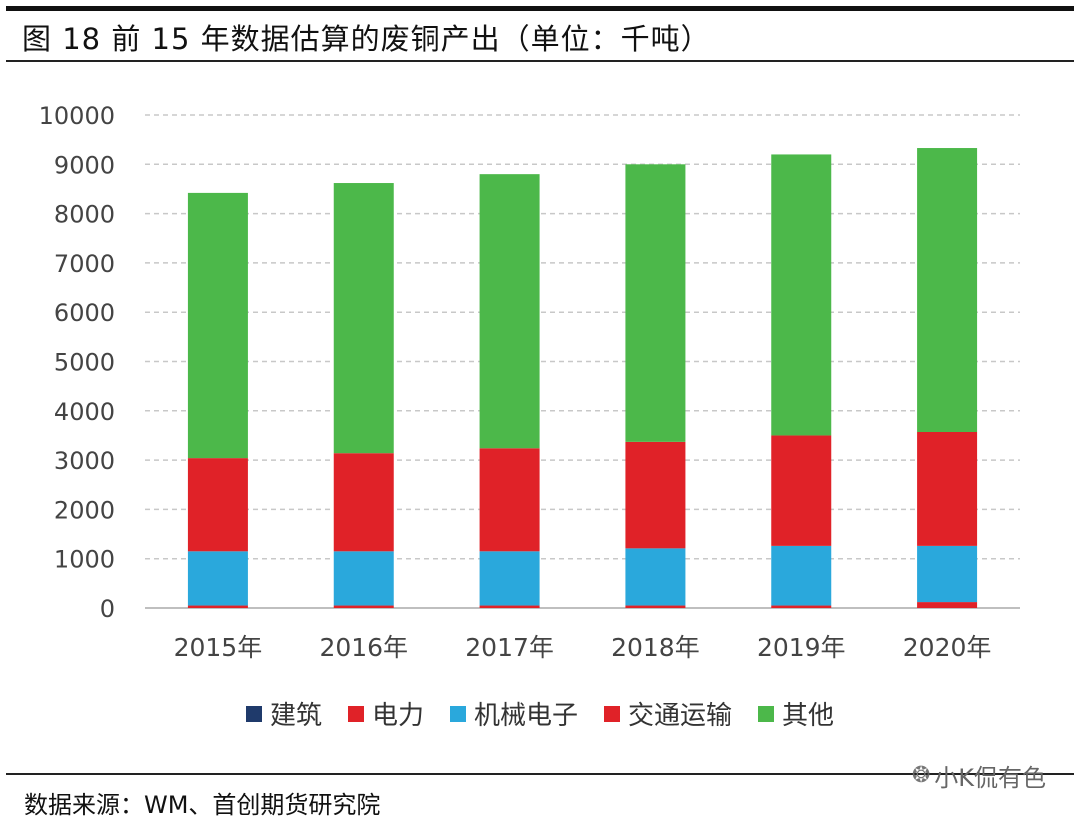  Describe the element at coordinates (366, 39) in the screenshot. I see `chart-title: 图 18 前 15 年数据估算的废铜产出（单位：千吨）` at that location.